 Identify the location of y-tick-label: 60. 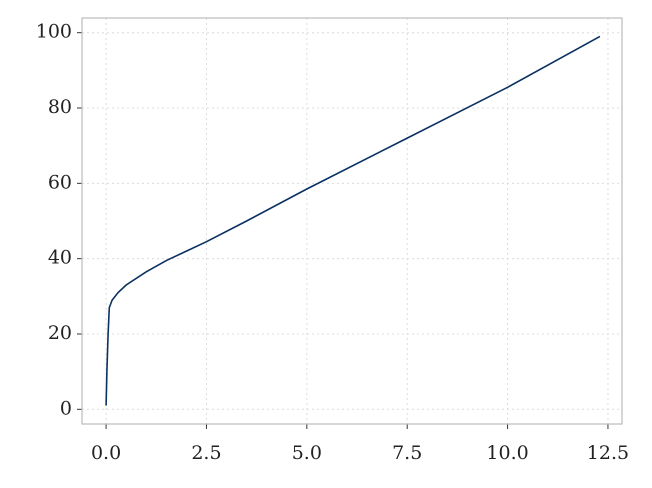
(60, 182).